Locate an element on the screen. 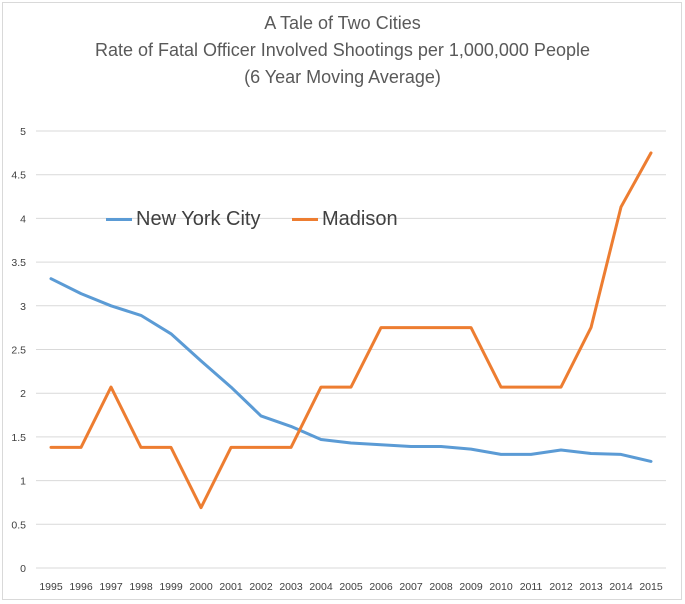 This screenshot has height=604, width=685. y-tick-label: 5 is located at coordinates (23, 132).